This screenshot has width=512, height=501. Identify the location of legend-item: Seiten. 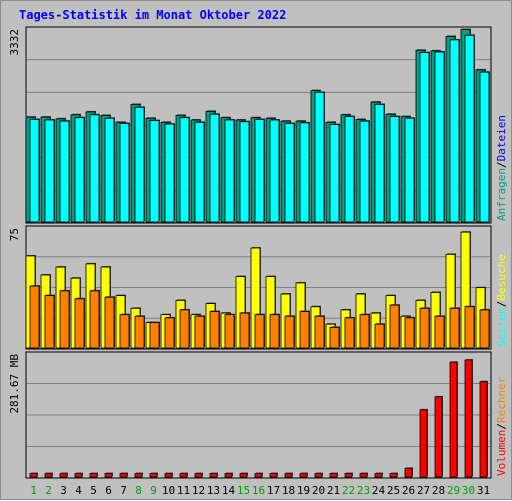
(501, 327).